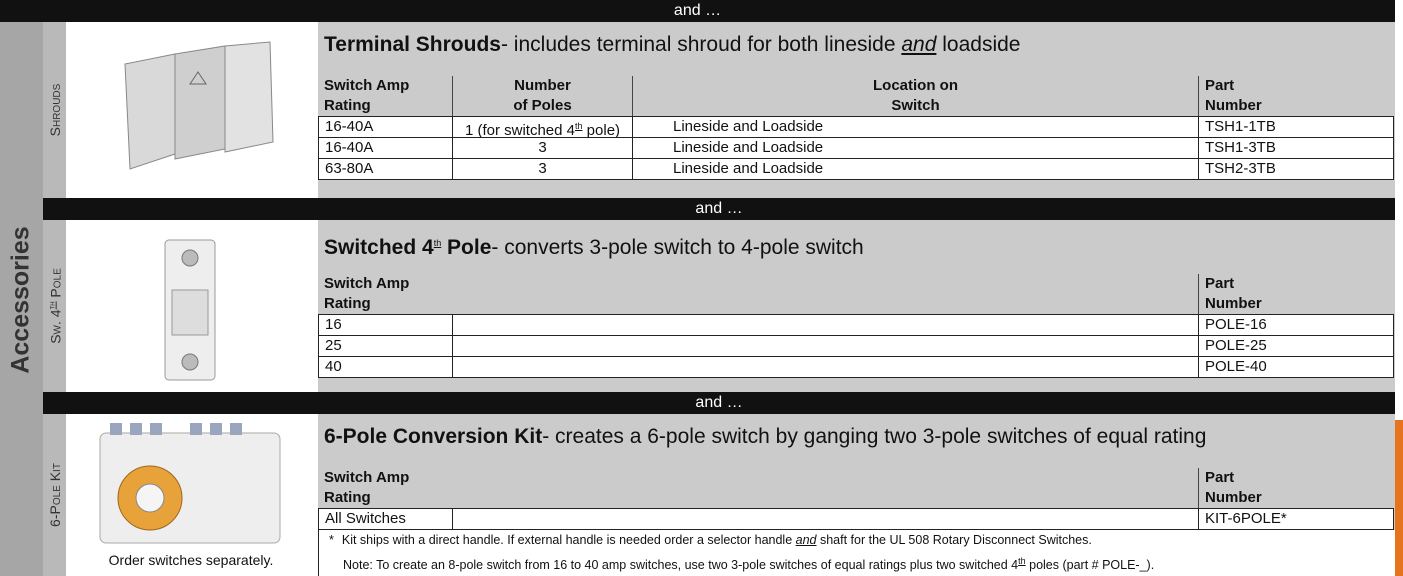 Image resolution: width=1403 pixels, height=576 pixels. What do you see at coordinates (1296, 346) in the screenshot?
I see `table-cell: POLE-25` at bounding box center [1296, 346].